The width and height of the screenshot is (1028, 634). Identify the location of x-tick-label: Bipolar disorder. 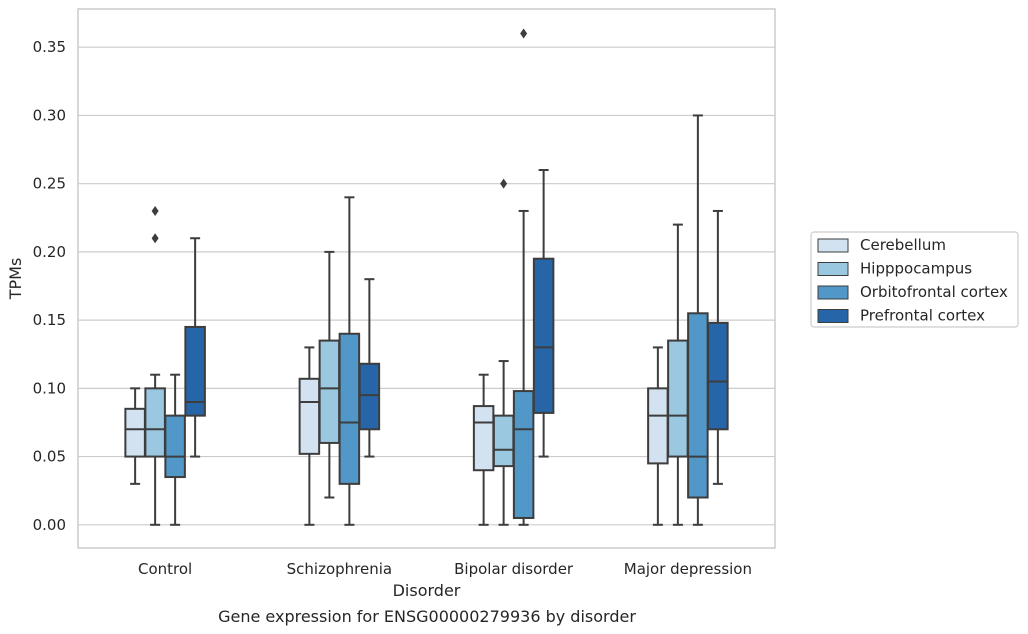
(514, 569).